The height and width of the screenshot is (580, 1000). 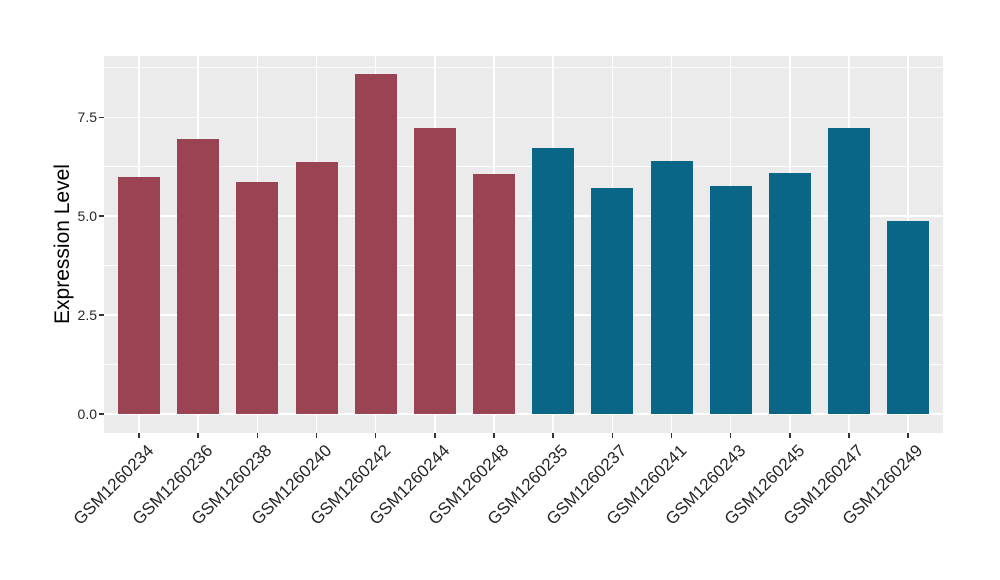 I want to click on bar-GSM1260248, so click(x=494, y=293).